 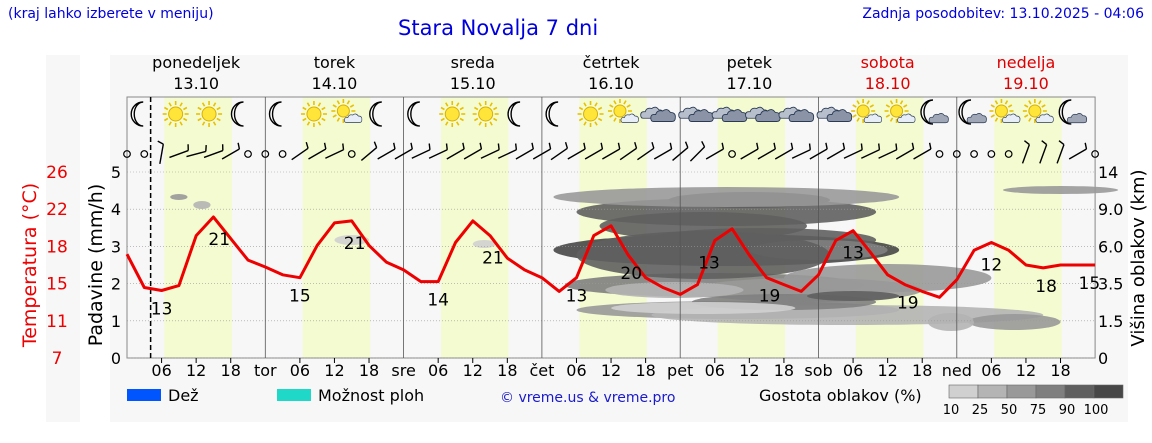 I want to click on location-hint: (kraj lahko izberete v meniju), so click(x=111, y=14).